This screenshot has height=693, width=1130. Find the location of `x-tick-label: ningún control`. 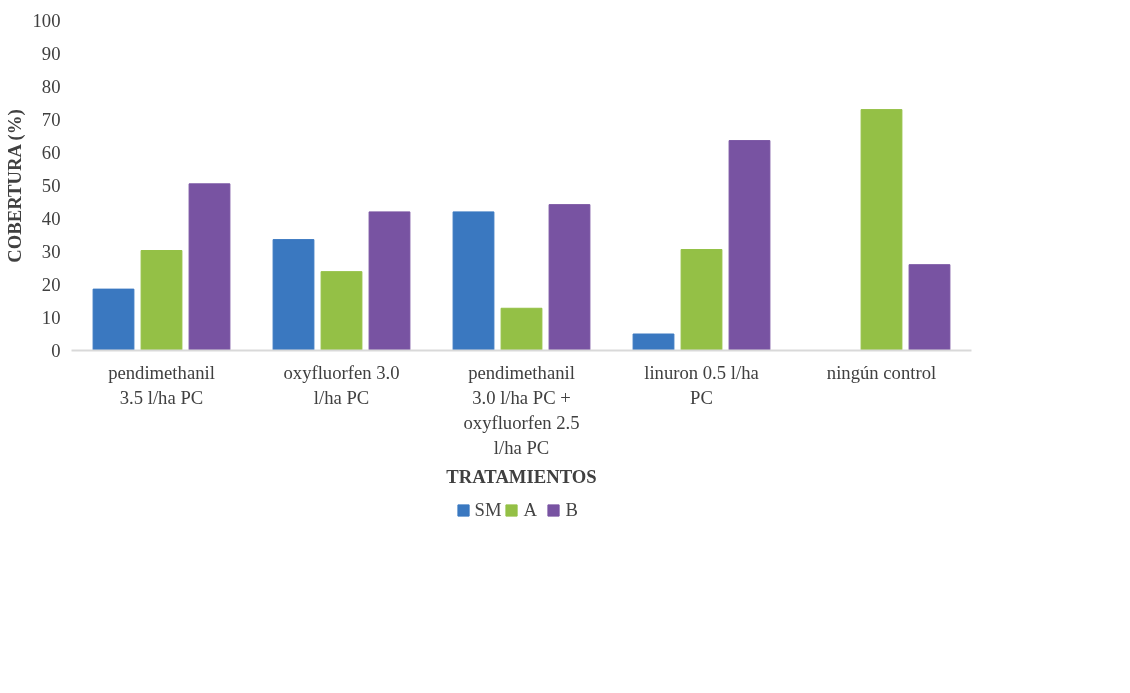

x-tick-label: ningún control is located at coordinates (881, 372).